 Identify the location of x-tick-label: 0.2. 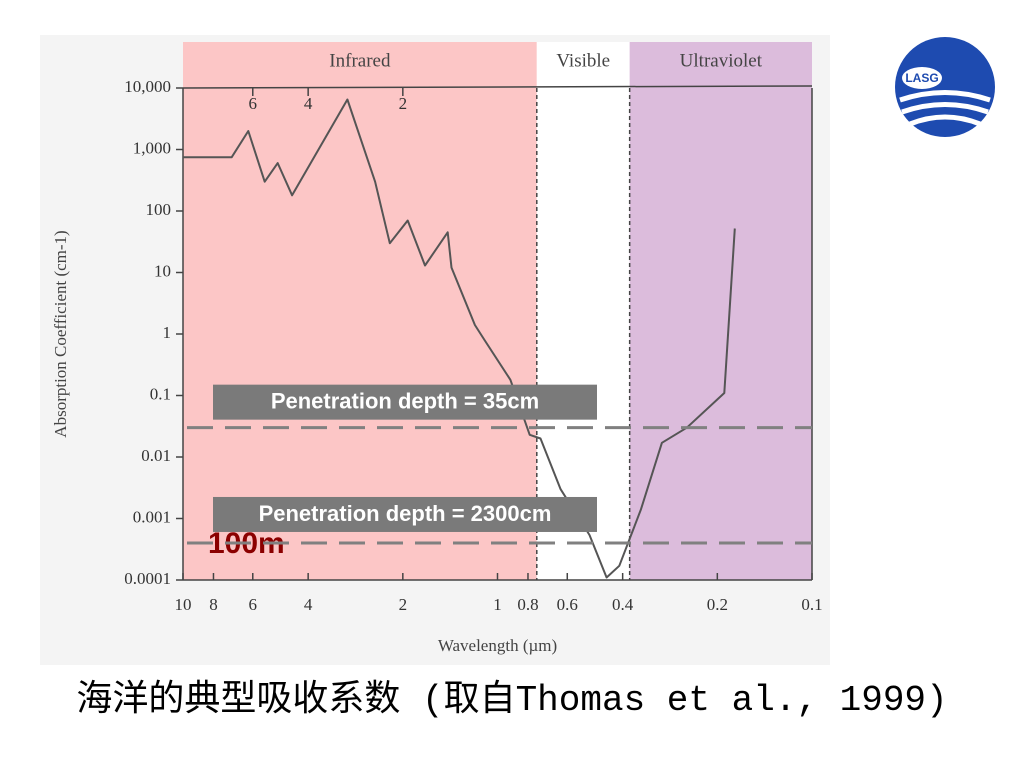
(717, 604).